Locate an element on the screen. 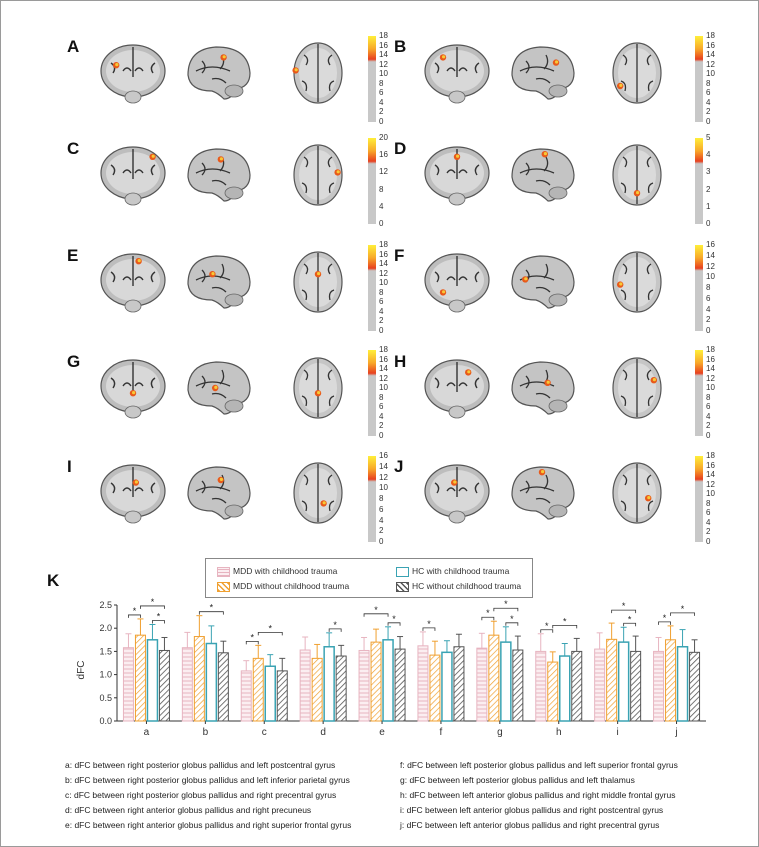 Image resolution: width=759 pixels, height=847 pixels. y-tick-label: 1.0 is located at coordinates (105, 675).